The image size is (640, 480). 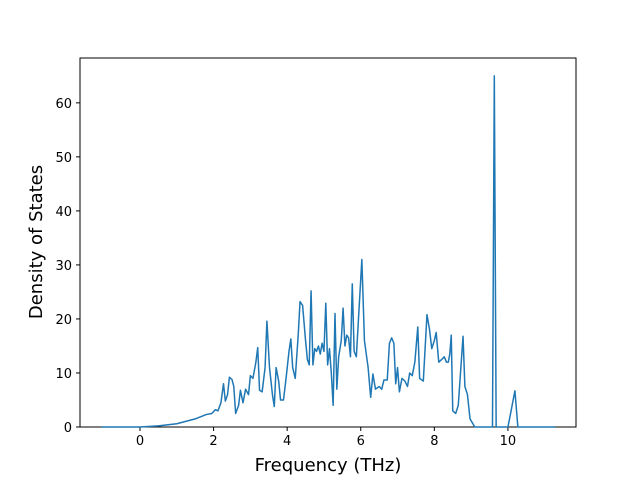 What do you see at coordinates (508, 441) in the screenshot?
I see `x-tick-label: 10` at bounding box center [508, 441].